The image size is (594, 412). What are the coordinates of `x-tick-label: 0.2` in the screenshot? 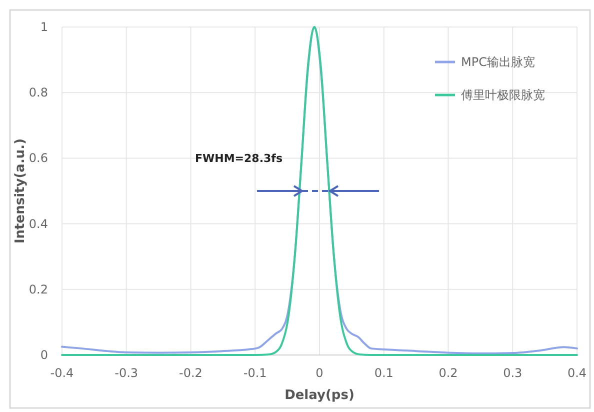 It's located at (448, 373).